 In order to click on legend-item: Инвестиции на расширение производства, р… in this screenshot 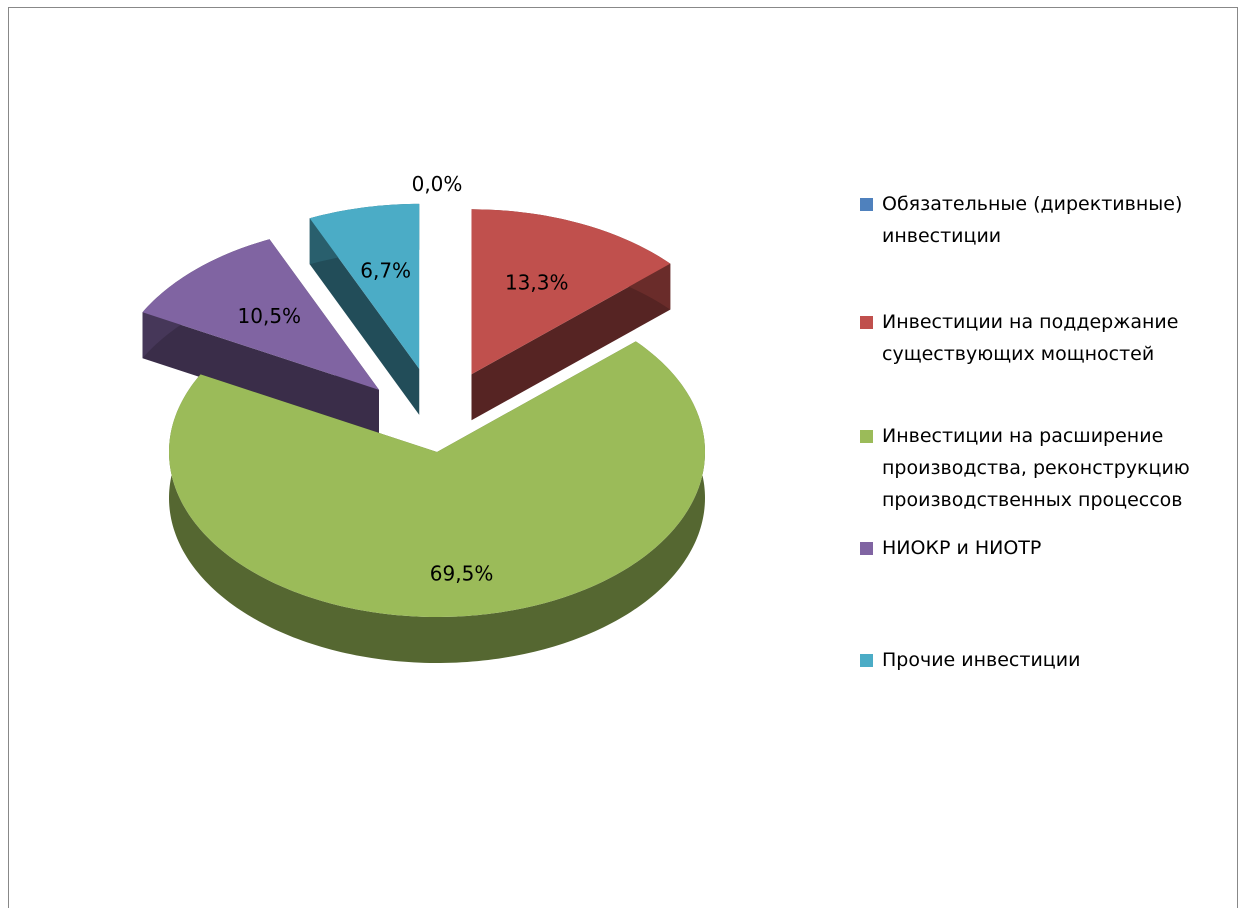, I will do `click(1052, 468)`.